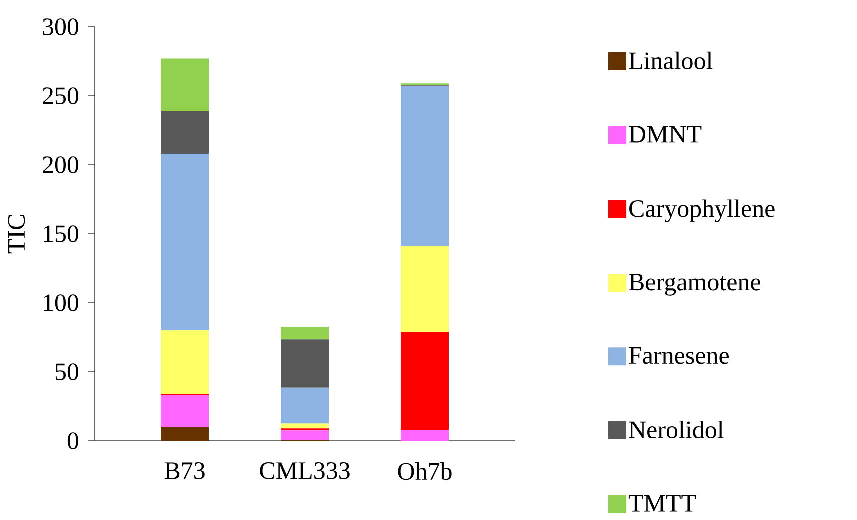  Describe the element at coordinates (702, 211) in the screenshot. I see `legend-label: Caryophyllene` at that location.